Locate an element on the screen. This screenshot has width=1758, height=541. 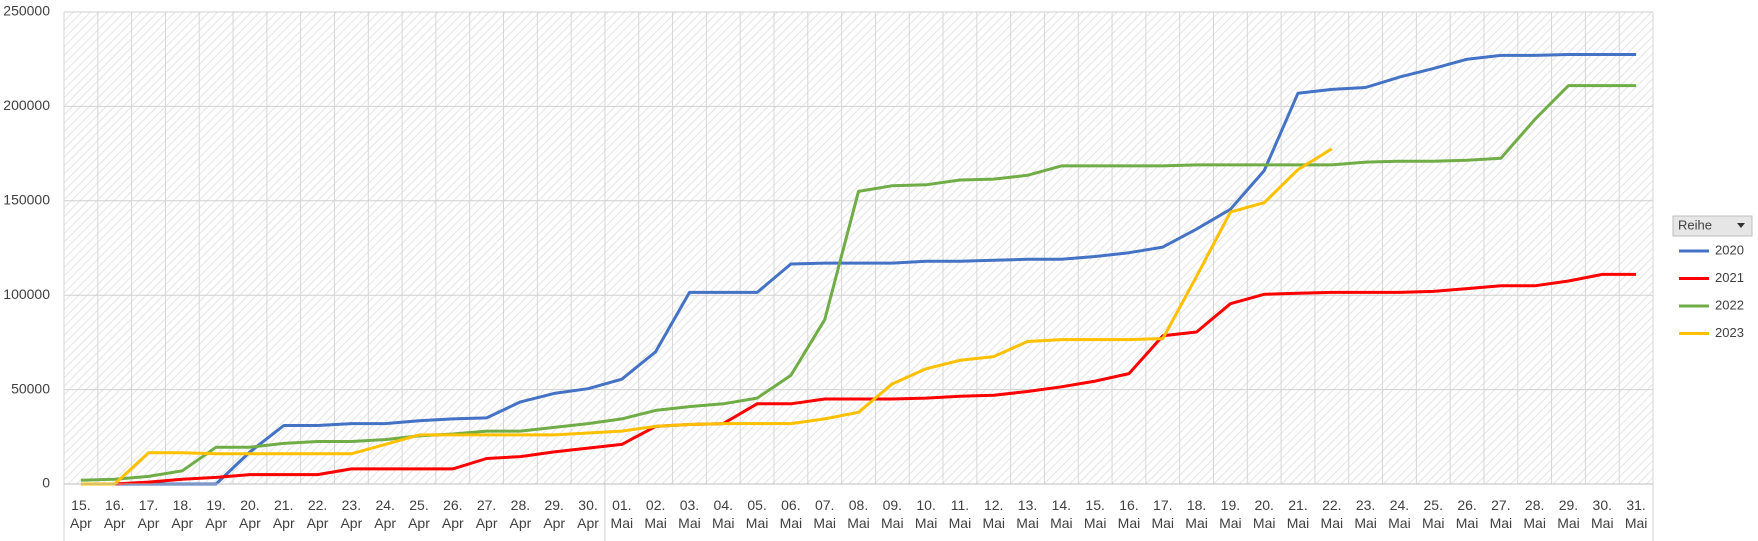
legend-label: 2023 is located at coordinates (1729, 332).